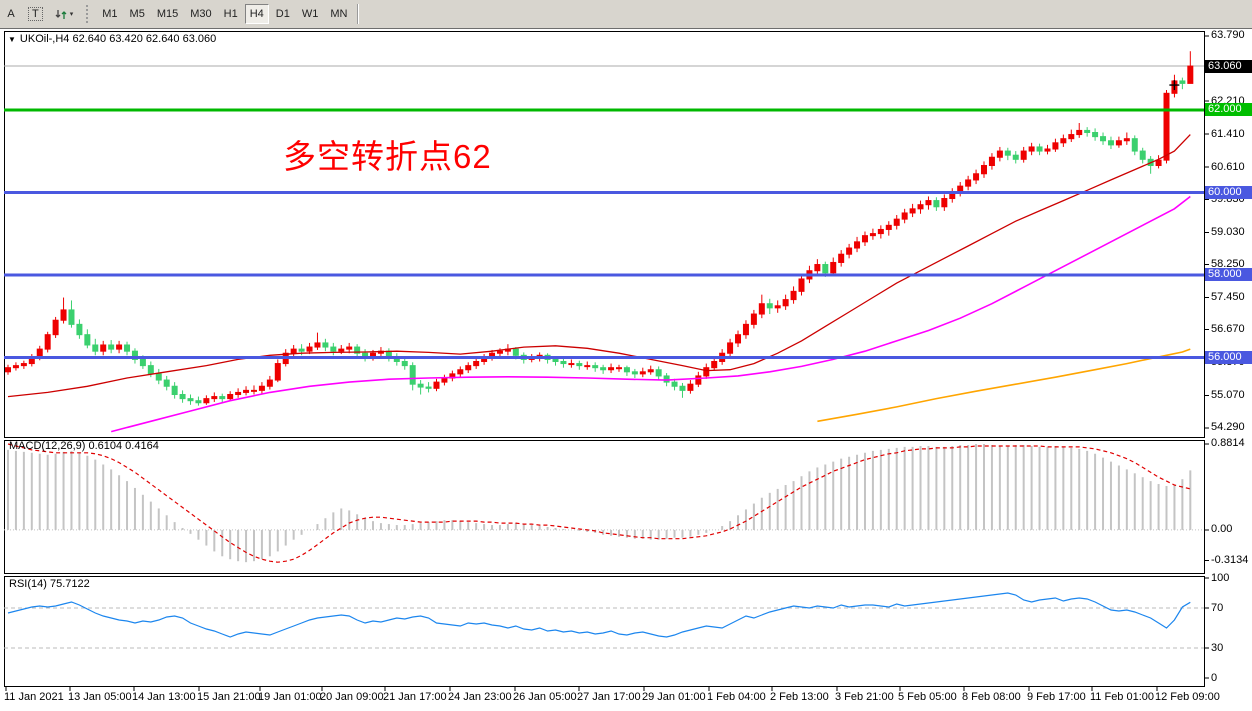 Image resolution: width=1252 pixels, height=711 pixels. Describe the element at coordinates (352, 697) in the screenshot. I see `time-tick-label: 20 Jan 09:00` at that location.